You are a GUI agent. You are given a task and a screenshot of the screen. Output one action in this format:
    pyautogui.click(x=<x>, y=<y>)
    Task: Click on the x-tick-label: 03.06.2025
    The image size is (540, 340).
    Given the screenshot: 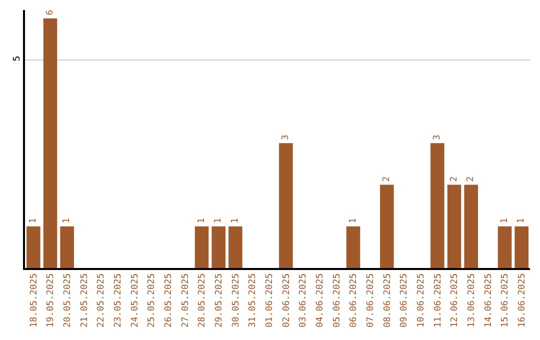 What is the action you would take?
    pyautogui.click(x=303, y=300)
    